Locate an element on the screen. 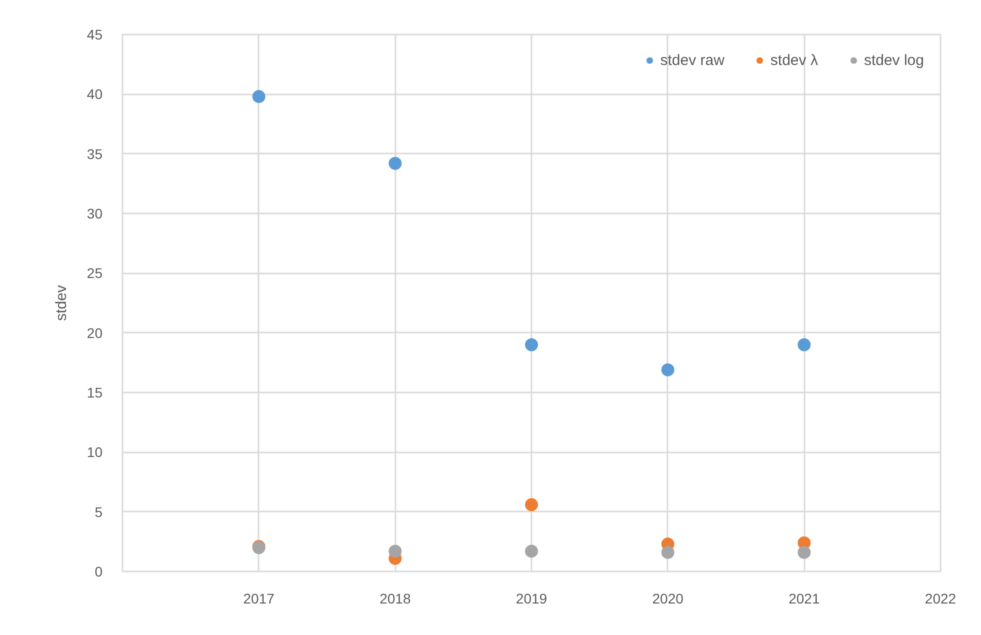  y-tick-label: 20 is located at coordinates (94, 332).